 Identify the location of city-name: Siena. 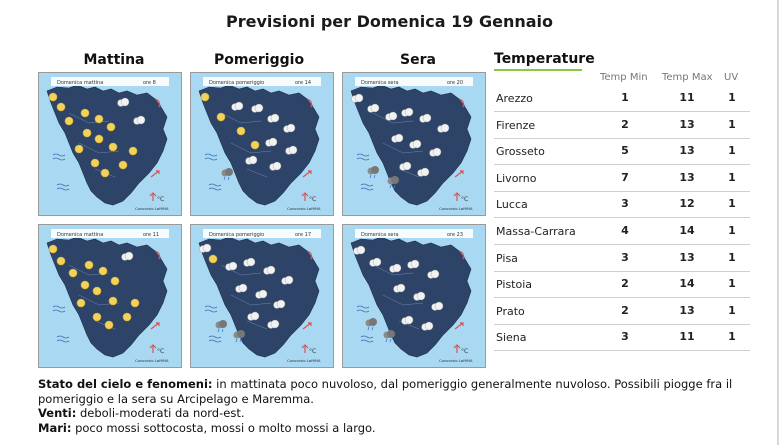
(511, 338).